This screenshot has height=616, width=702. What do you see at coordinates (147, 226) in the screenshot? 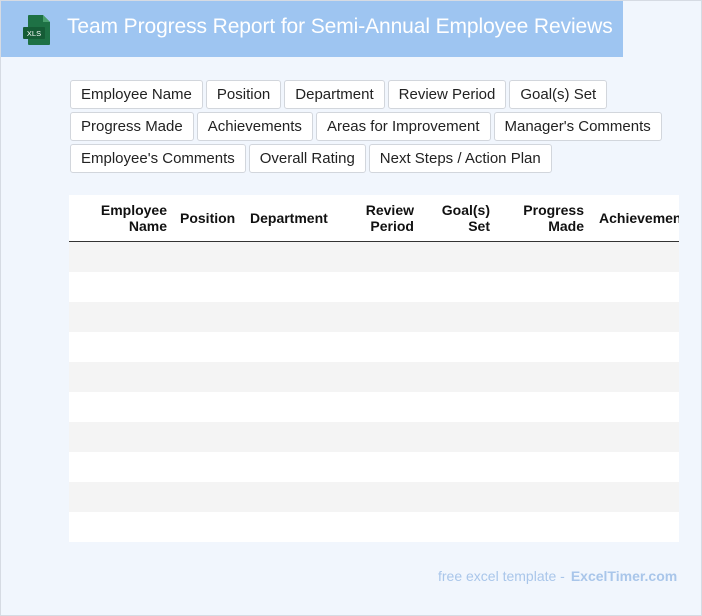
I see `header-line: Name` at bounding box center [147, 226].